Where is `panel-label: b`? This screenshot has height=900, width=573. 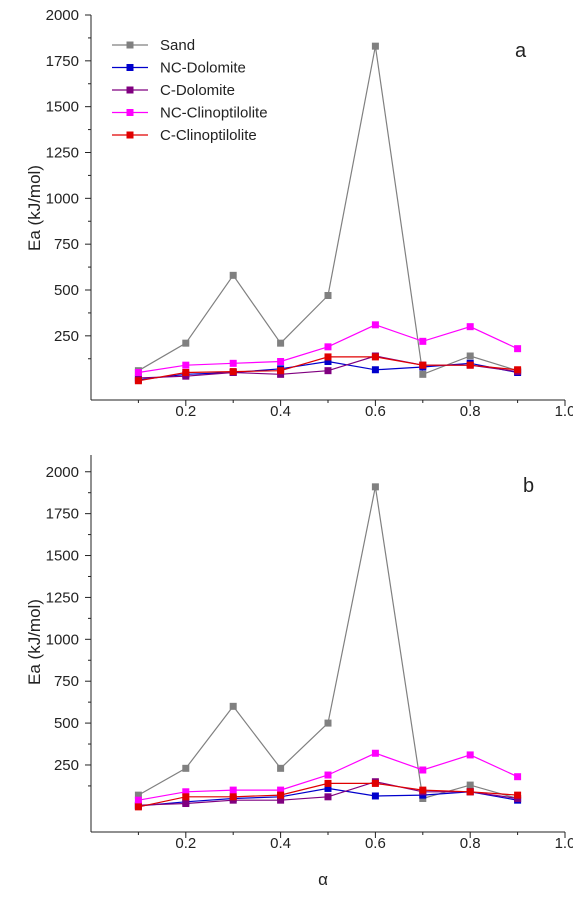
panel-label: b is located at coordinates (528, 486).